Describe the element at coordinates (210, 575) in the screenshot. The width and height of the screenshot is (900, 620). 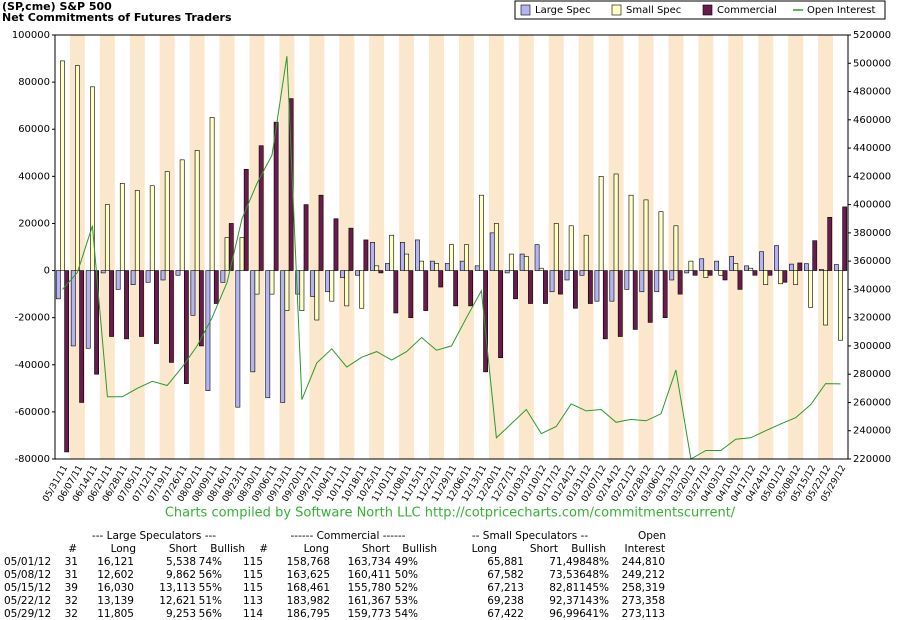
I see `table-cell: 56%` at that location.